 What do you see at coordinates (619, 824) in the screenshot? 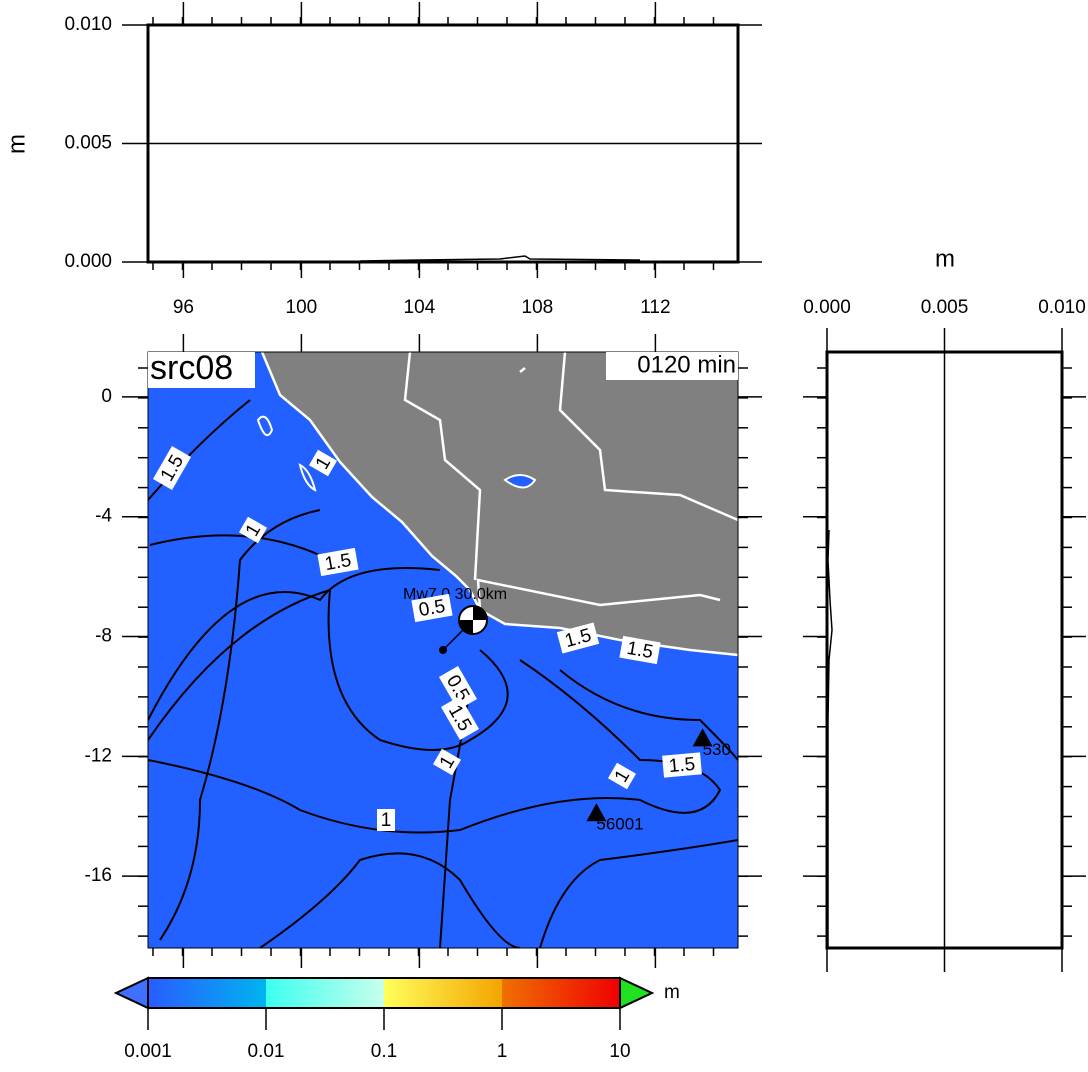
I see `station-label: 56001` at bounding box center [619, 824].